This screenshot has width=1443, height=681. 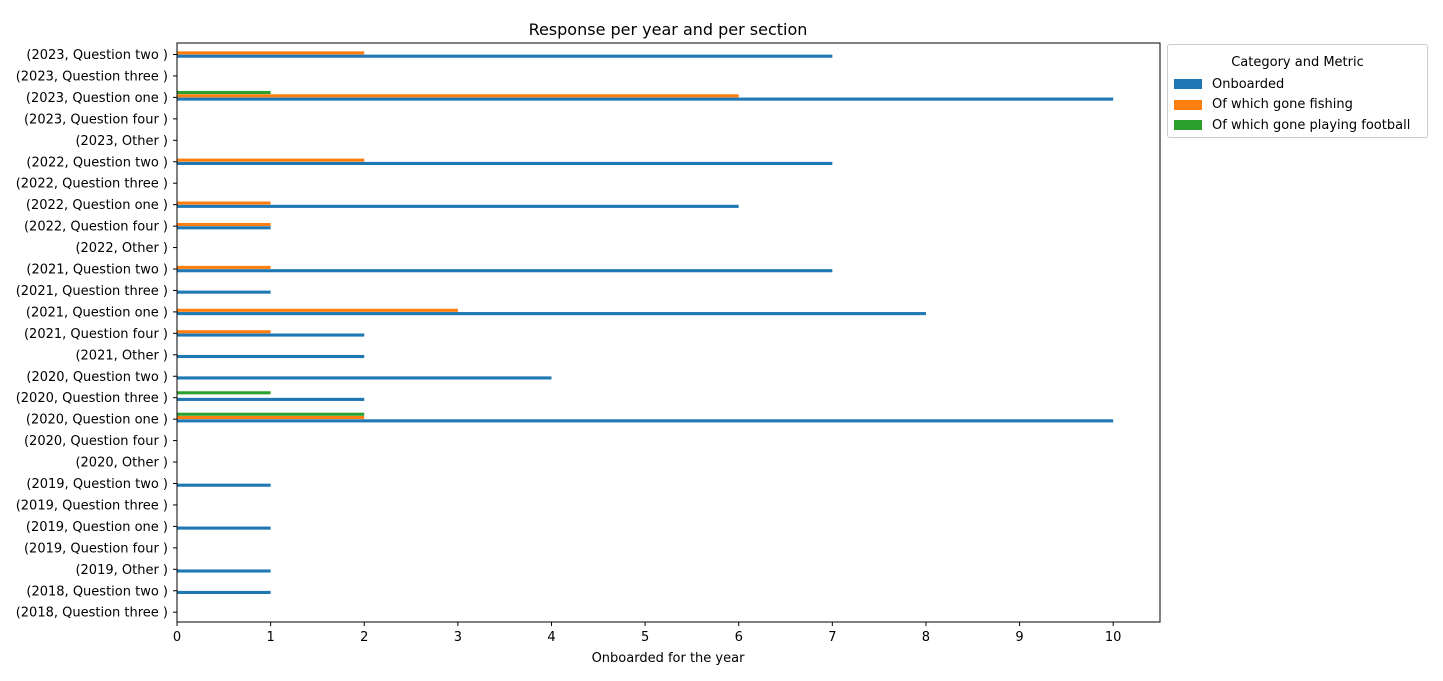 I want to click on y-tick-label: (2023, Question four ), so click(x=96, y=119).